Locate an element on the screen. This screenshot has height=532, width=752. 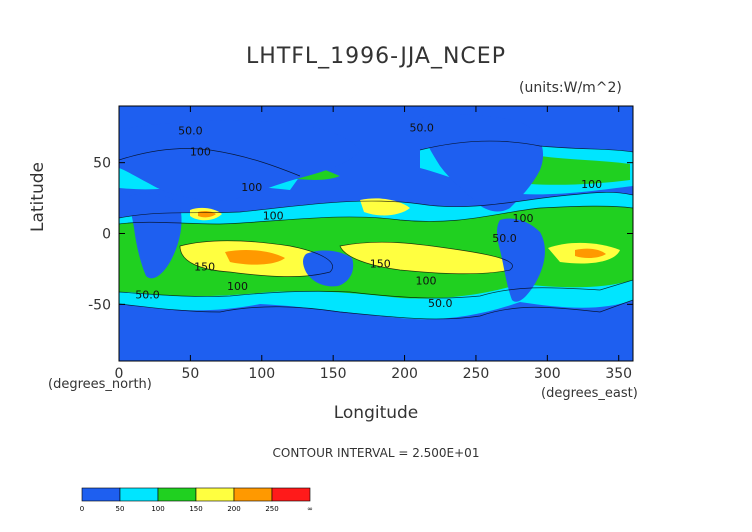
y-tick-label: -50 is located at coordinates (99, 305).